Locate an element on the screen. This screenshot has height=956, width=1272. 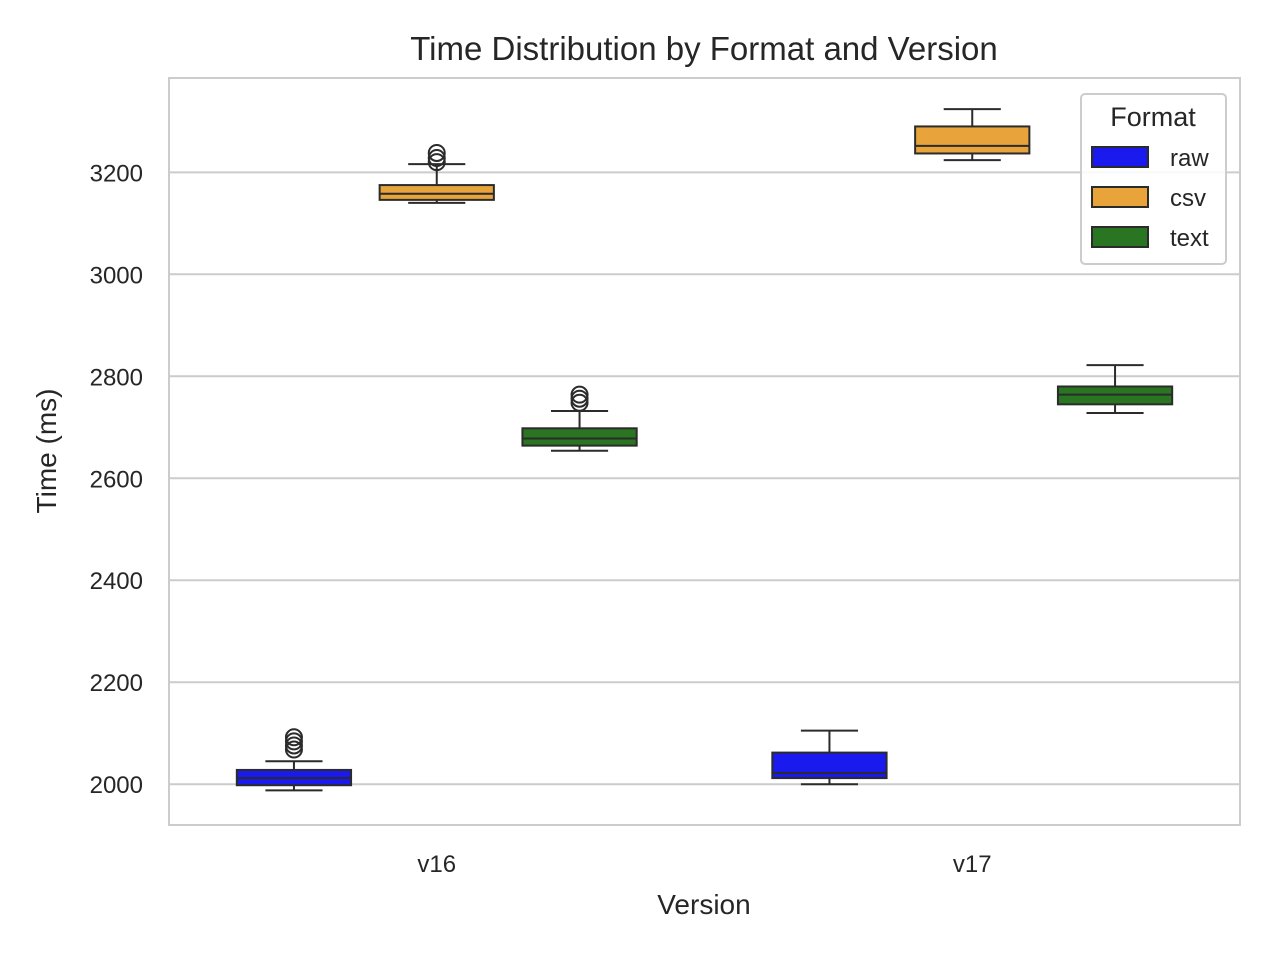
box-text-v16 is located at coordinates (579, 418).